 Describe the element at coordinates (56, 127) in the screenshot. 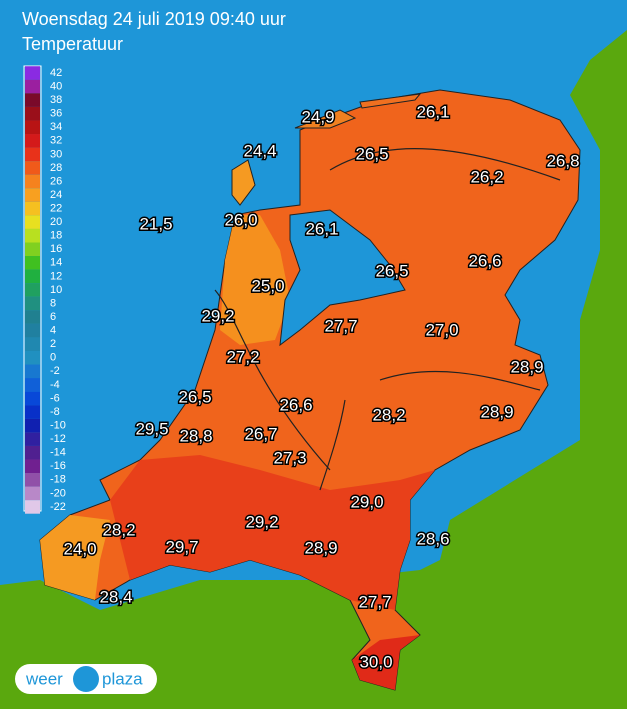

I see `legend-label: 34` at that location.